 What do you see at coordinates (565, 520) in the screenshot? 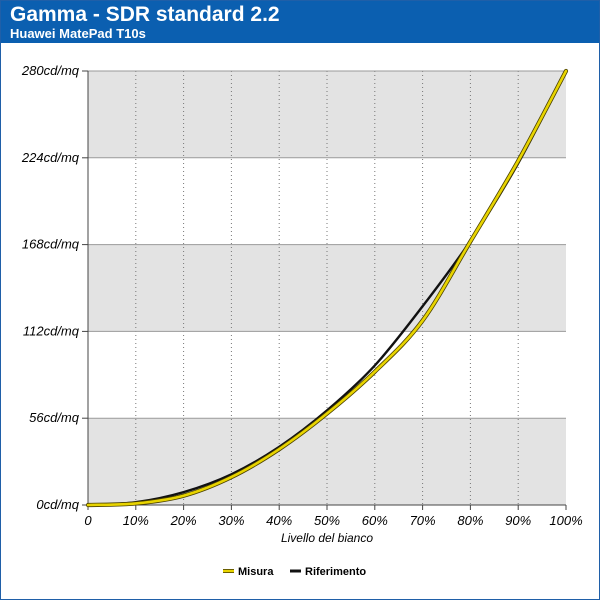
I see `x-tick-label: 100%` at bounding box center [565, 520].